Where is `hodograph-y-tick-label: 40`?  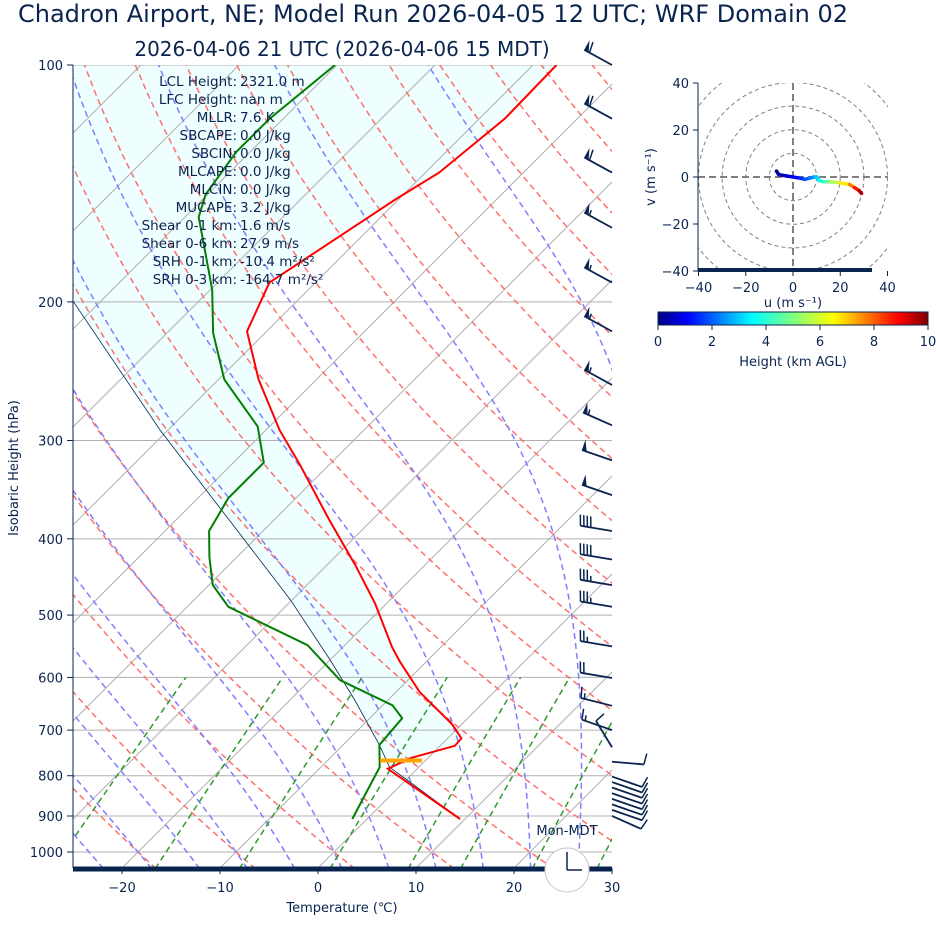
hodograph-y-tick-label: 40 is located at coordinates (680, 84).